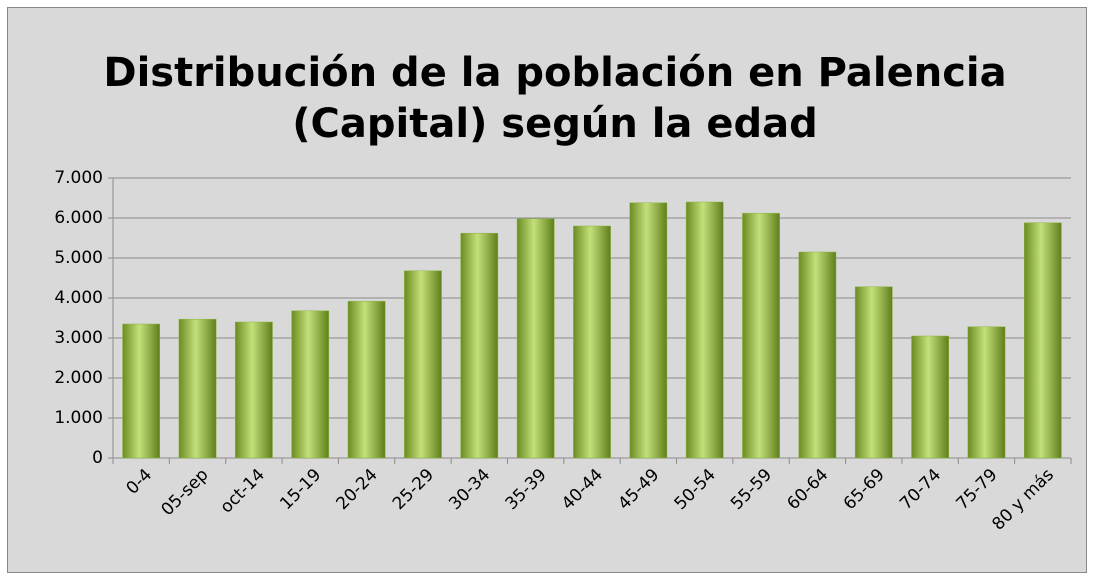 The width and height of the screenshot is (1094, 584). What do you see at coordinates (78, 258) in the screenshot?
I see `y-tick-label: 5.000` at bounding box center [78, 258].